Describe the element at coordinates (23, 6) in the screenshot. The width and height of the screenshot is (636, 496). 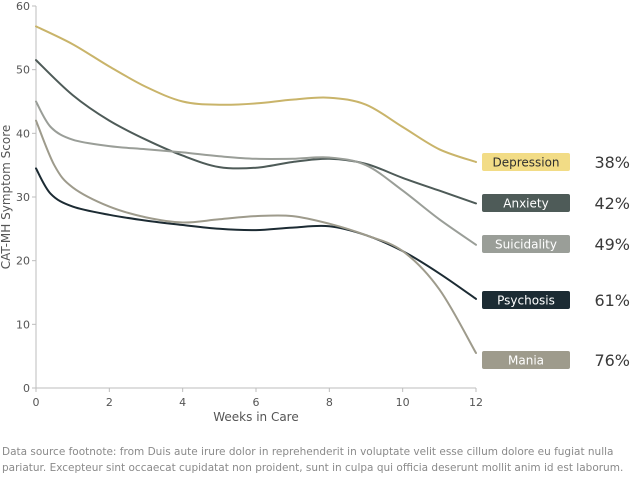
I see `y-tick-label: 60` at that location.